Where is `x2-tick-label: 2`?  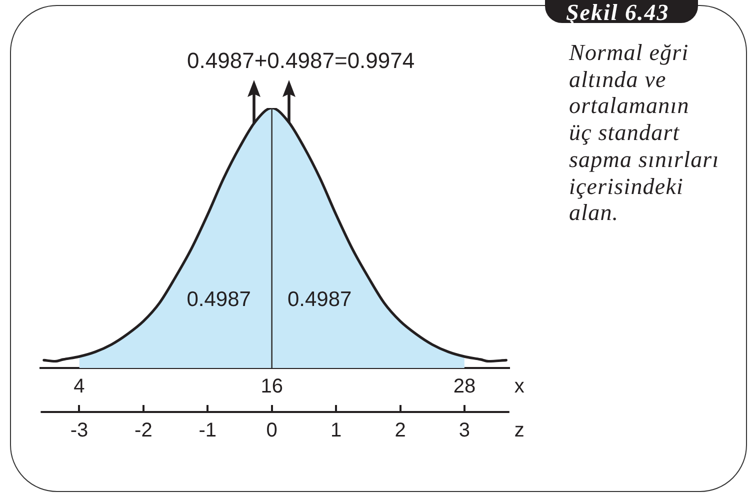
x2-tick-label: 2 is located at coordinates (400, 431).